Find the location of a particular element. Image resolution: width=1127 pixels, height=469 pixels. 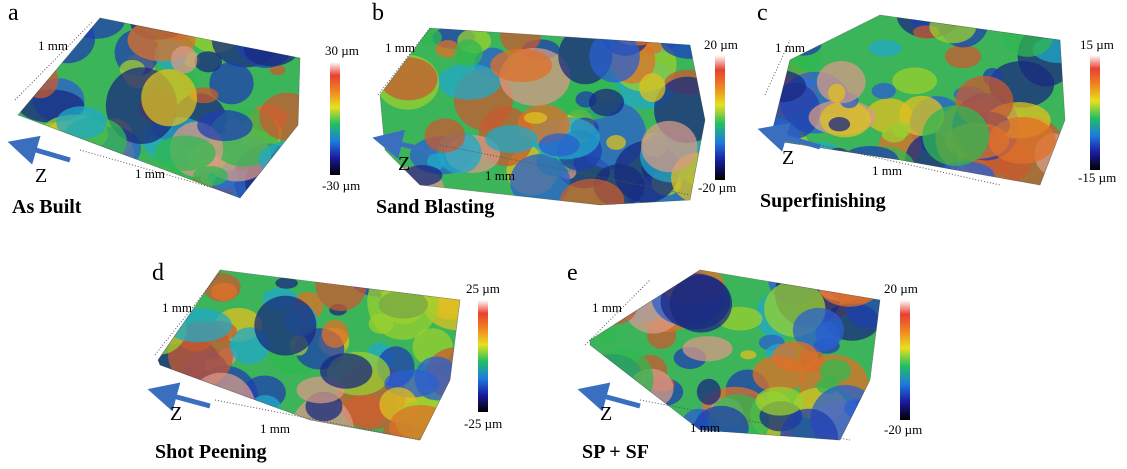

panel-letter: d is located at coordinates (158, 273).